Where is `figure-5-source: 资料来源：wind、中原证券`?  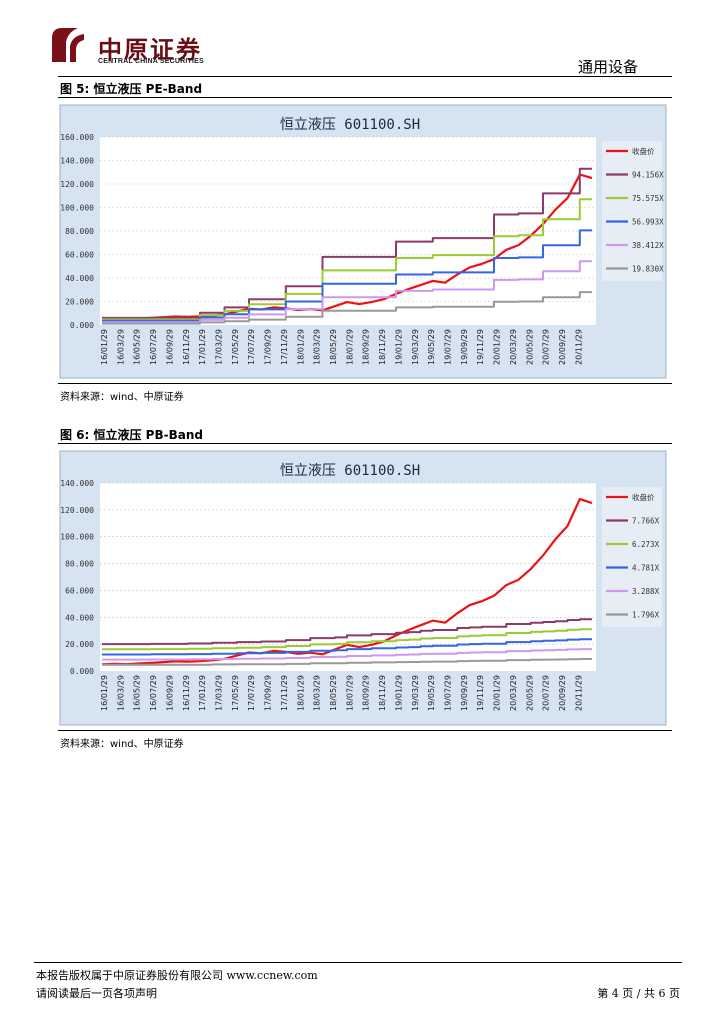 figure-5-source: 资料来源：wind、中原证券 is located at coordinates (122, 397).